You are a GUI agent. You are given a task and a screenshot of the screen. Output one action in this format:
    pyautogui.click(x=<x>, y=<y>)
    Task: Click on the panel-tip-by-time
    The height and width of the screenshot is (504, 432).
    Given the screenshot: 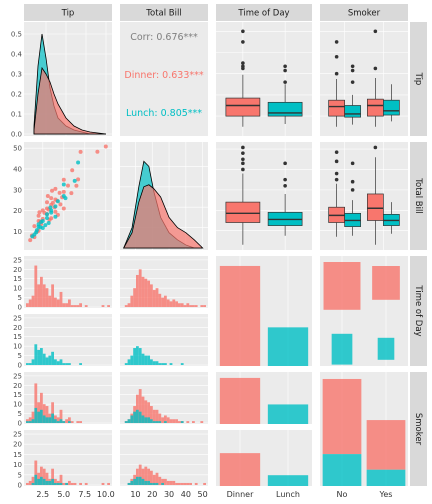 What is the action you would take?
    pyautogui.click(x=264, y=79)
    